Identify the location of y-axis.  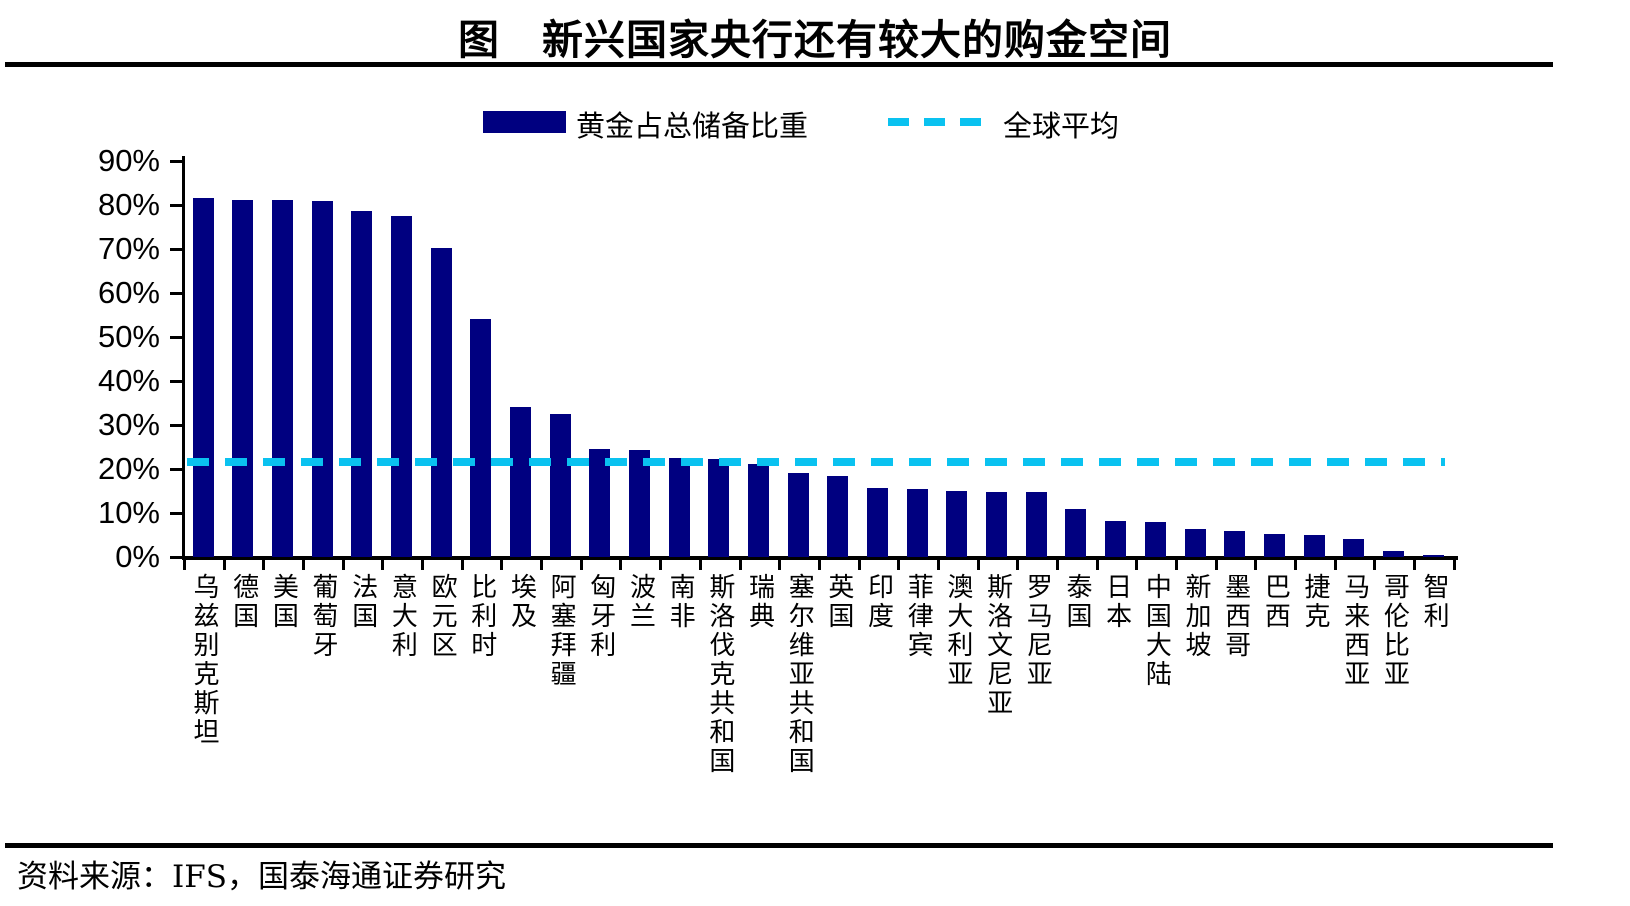
(183, 358).